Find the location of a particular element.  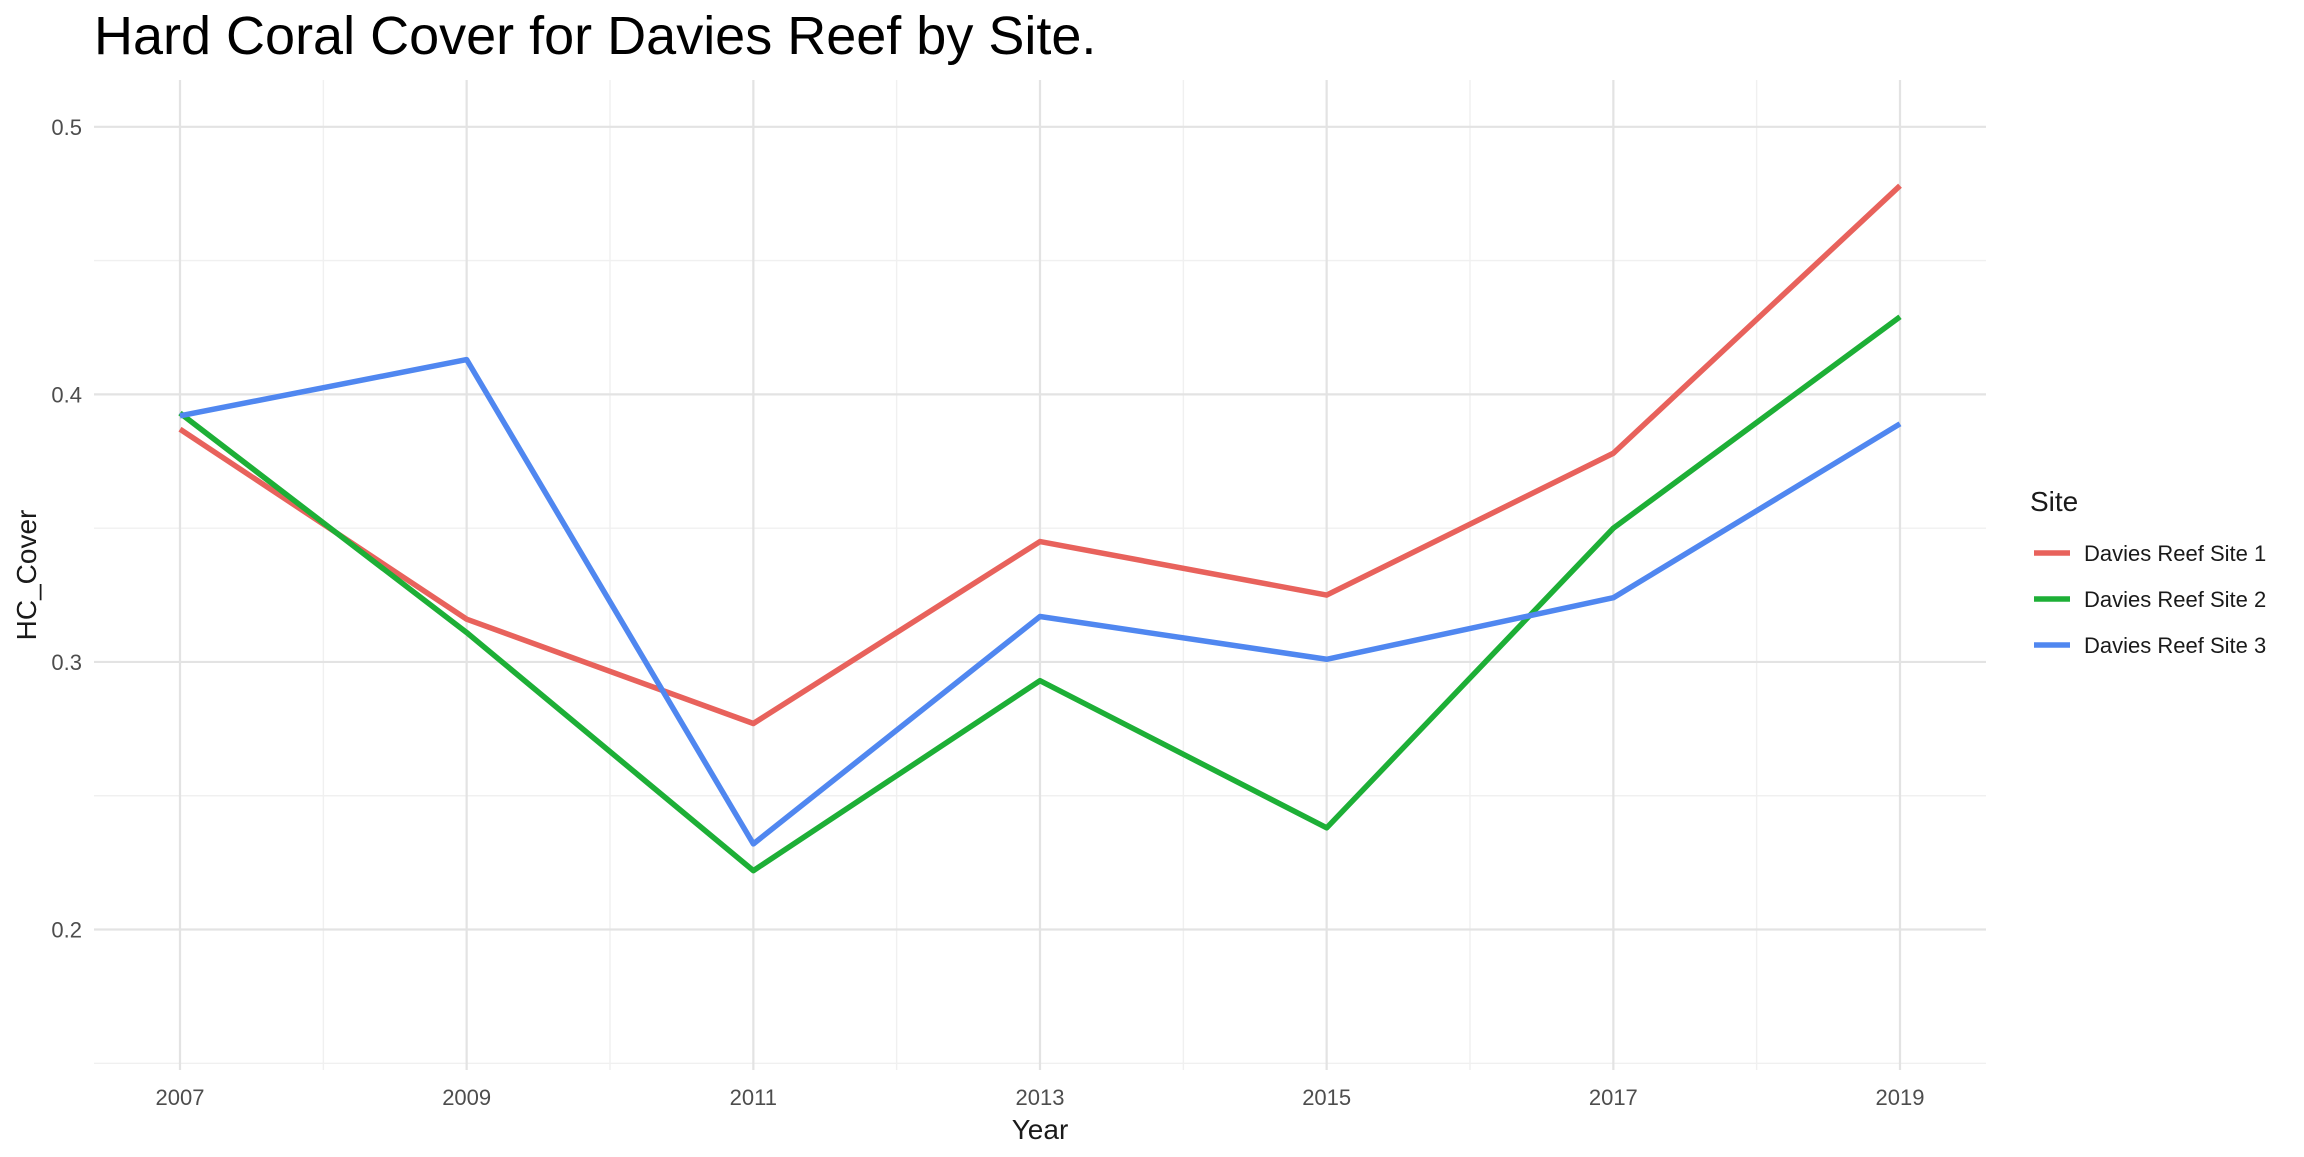

legend-label: Davies Reef Site 3 is located at coordinates (2175, 645).